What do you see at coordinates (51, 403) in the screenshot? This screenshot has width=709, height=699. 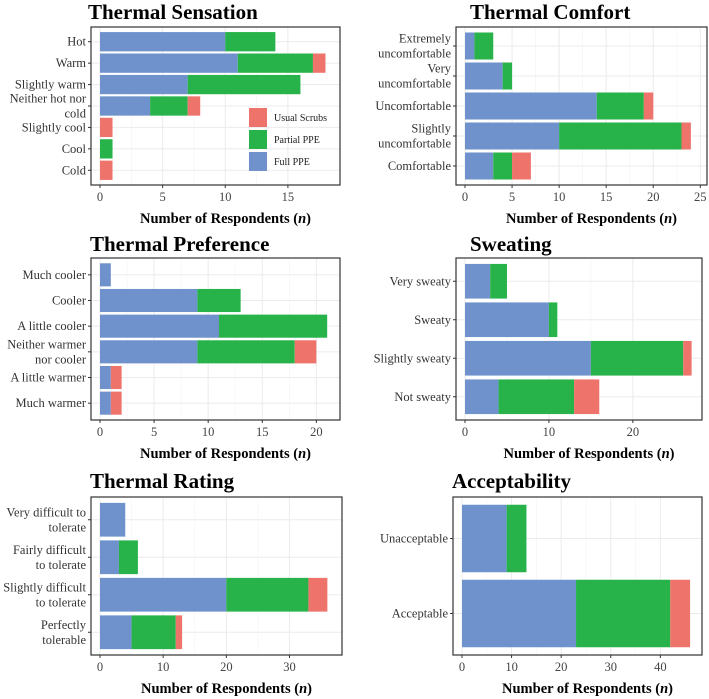 I see `category-label: Much warmer` at bounding box center [51, 403].